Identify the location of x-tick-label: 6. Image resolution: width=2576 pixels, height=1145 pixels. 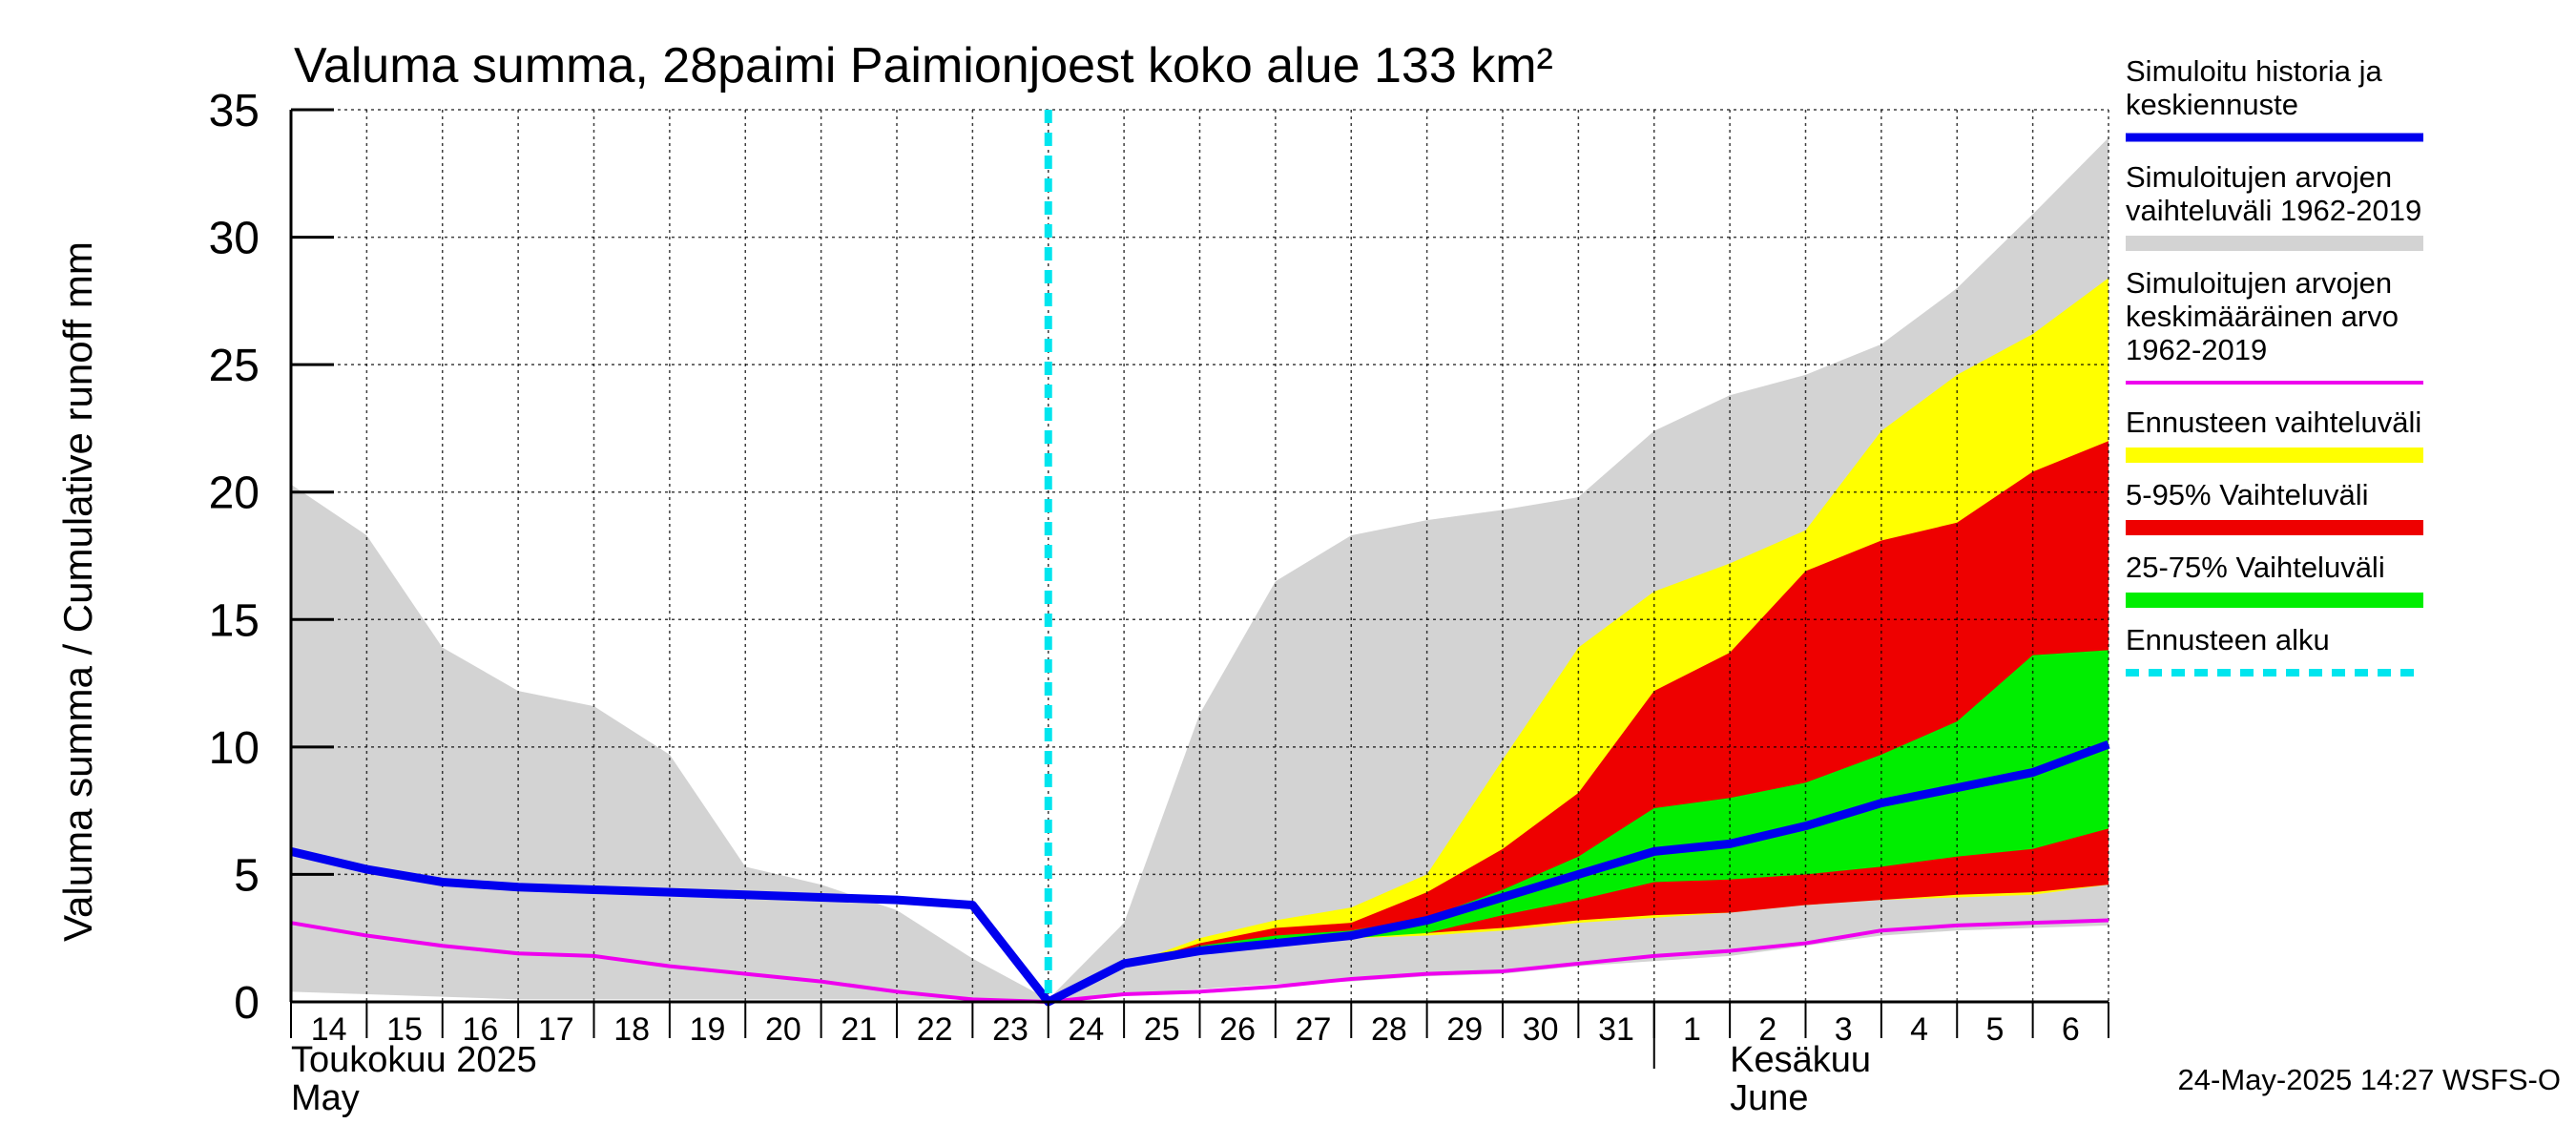
(2071, 1029).